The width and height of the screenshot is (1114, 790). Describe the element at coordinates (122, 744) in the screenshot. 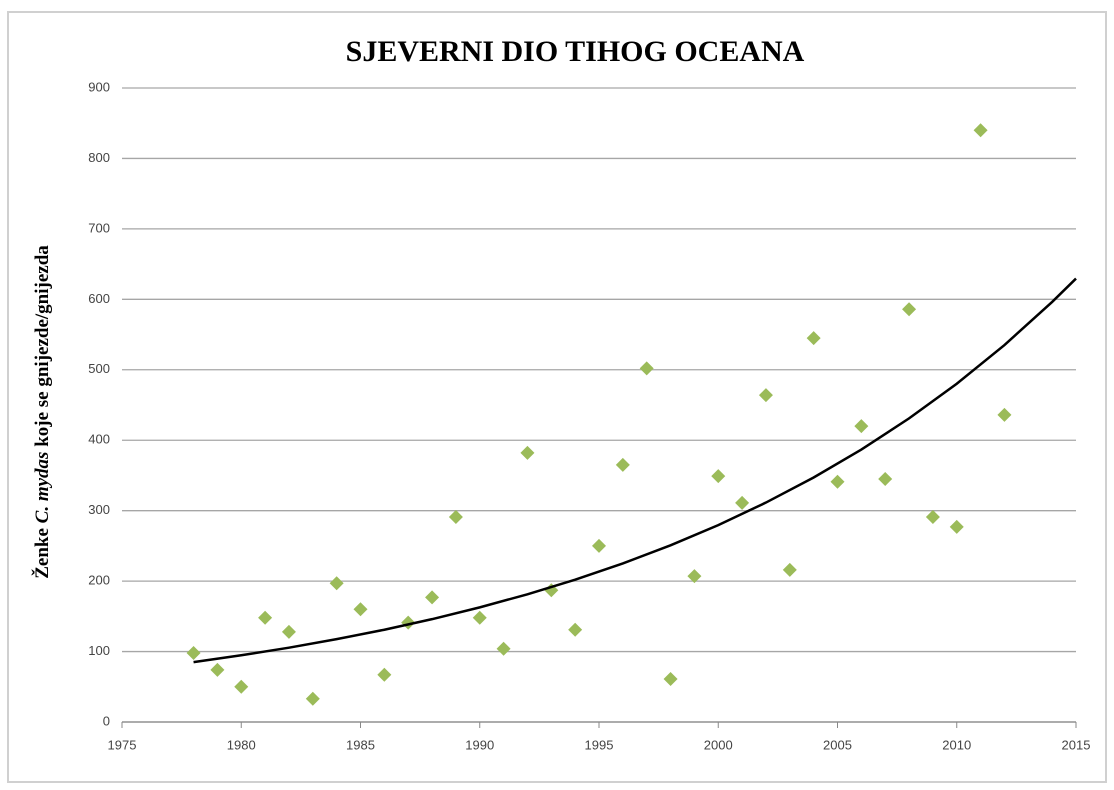

I see `x-tick-label: 1975` at that location.